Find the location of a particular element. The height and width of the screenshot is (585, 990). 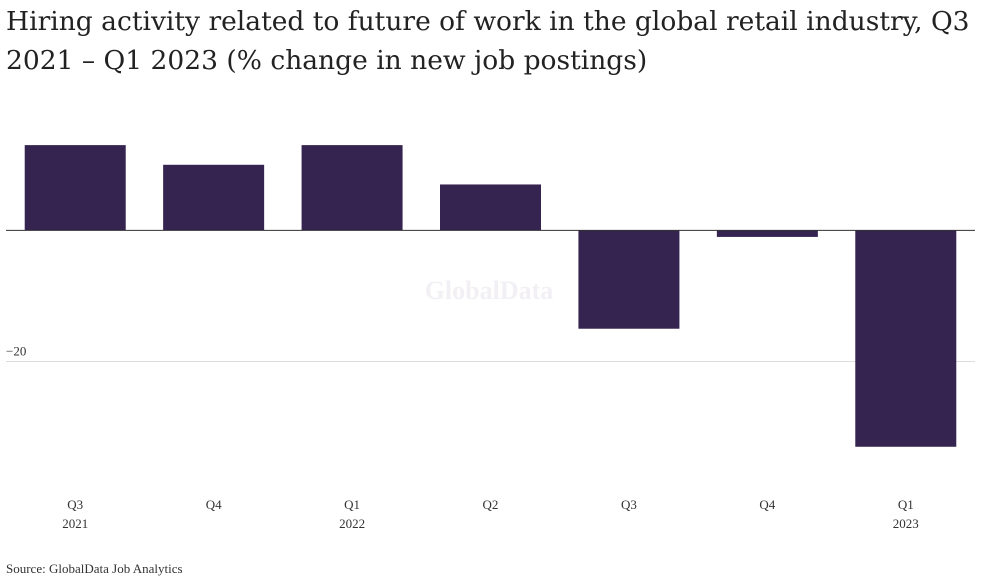

bar-q3-2022 is located at coordinates (629, 279).